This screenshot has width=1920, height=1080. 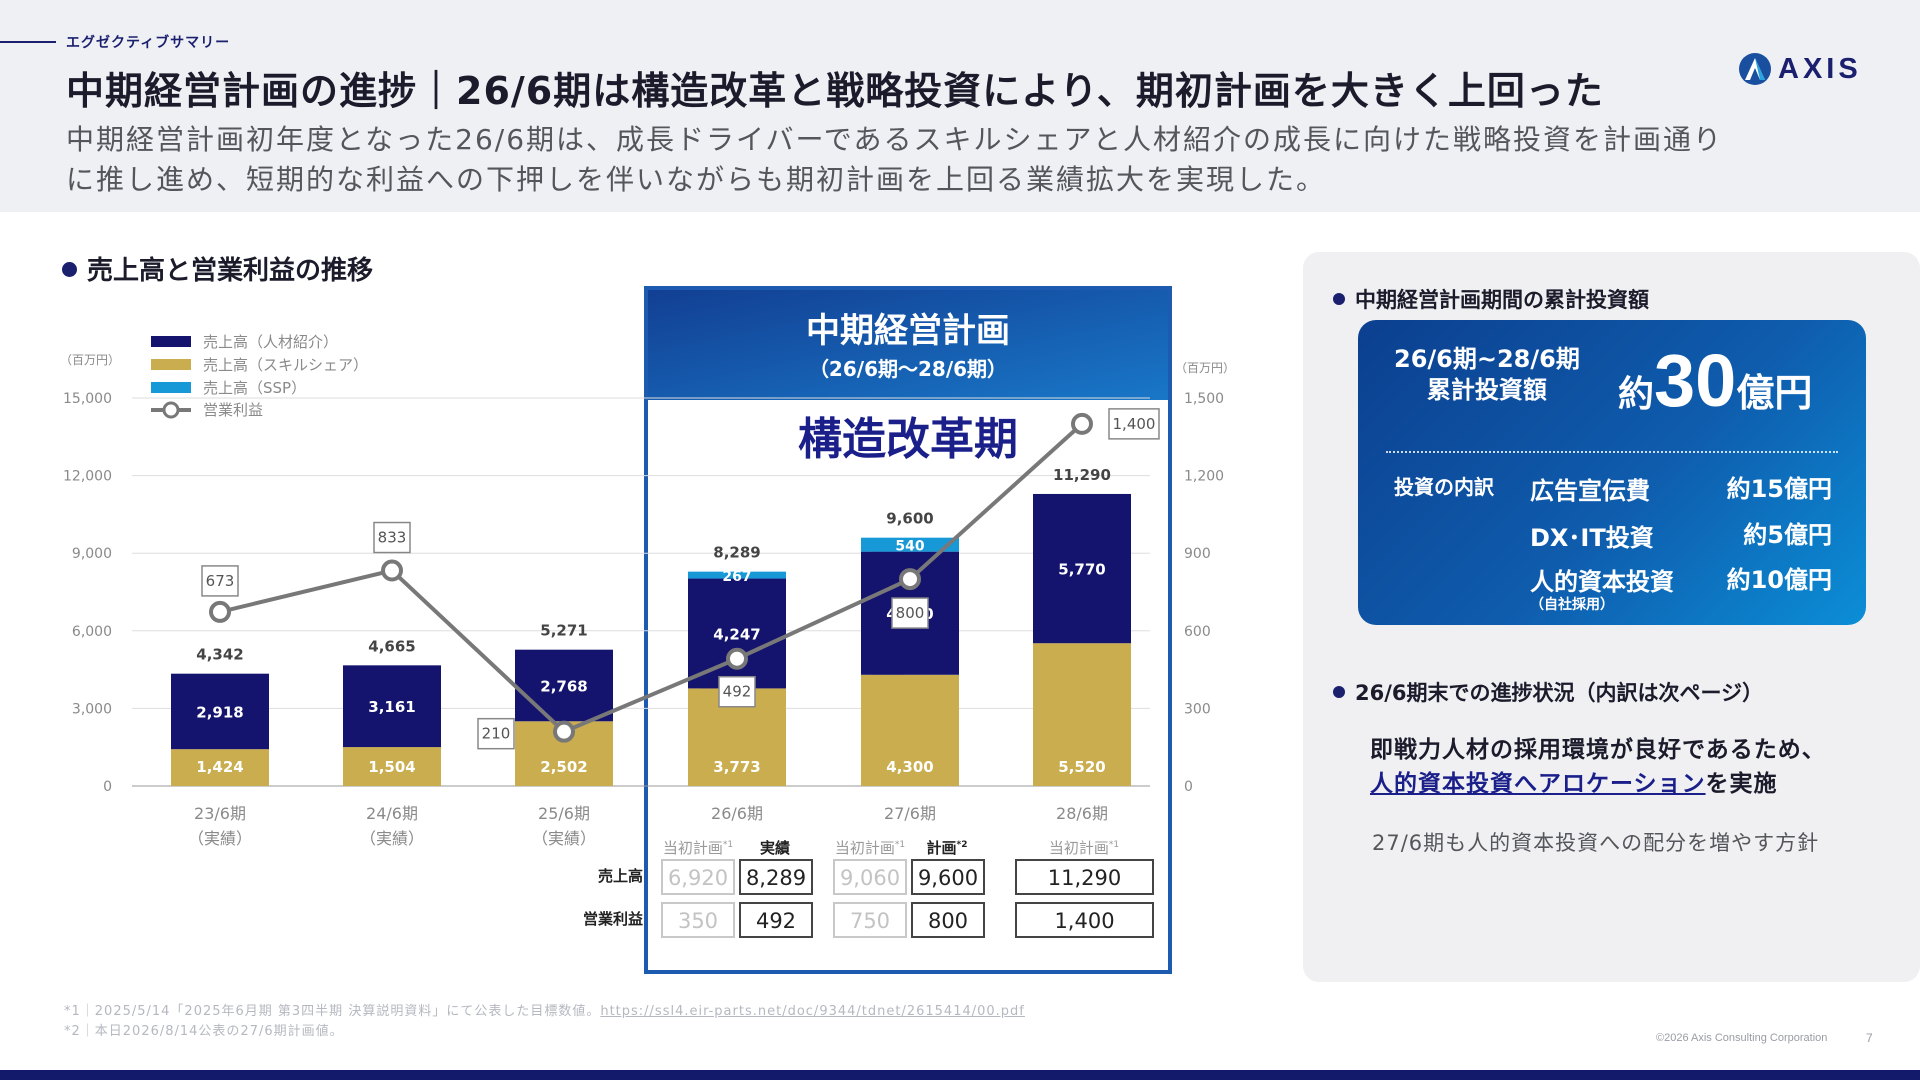 What do you see at coordinates (1188, 787) in the screenshot?
I see `y-tick-right: 0` at bounding box center [1188, 787].